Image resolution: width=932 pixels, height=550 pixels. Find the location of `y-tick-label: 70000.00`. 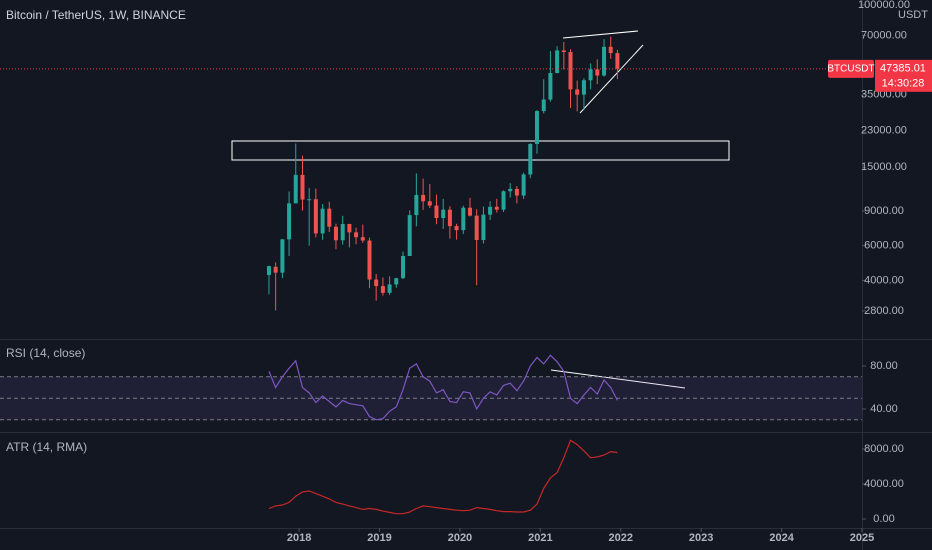

y-tick-label: 70000.00 is located at coordinates (884, 35).